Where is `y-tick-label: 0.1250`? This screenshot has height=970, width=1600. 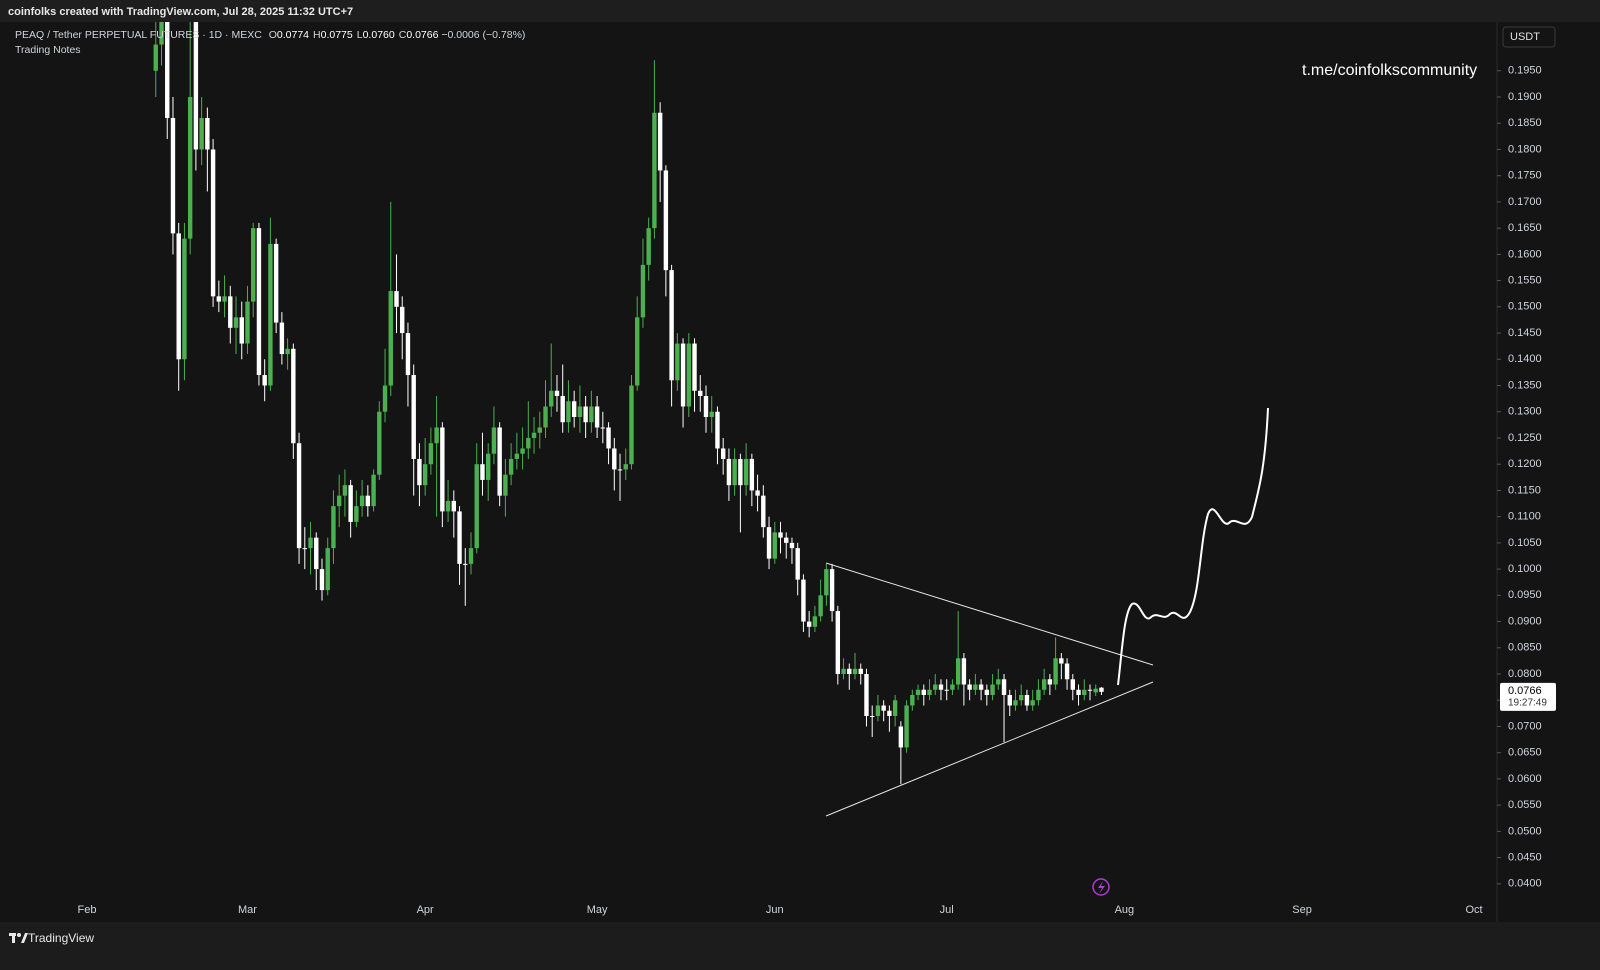 y-tick-label: 0.1250 is located at coordinates (1525, 438).